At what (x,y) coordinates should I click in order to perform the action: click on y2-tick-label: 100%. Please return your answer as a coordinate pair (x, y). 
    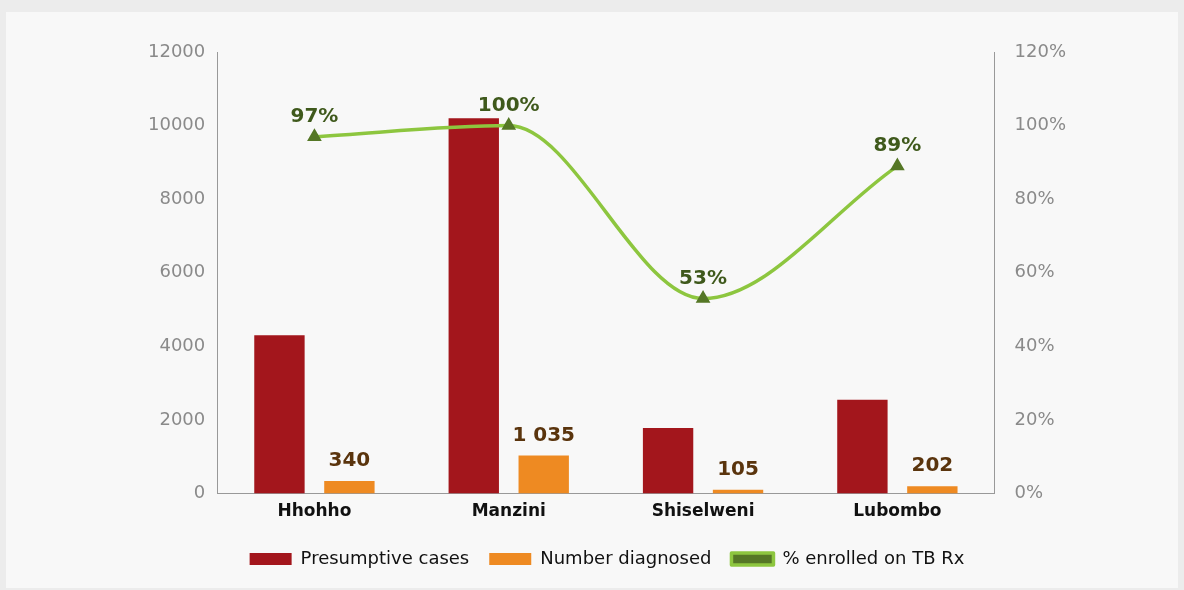
    Looking at the image, I should click on (1040, 124).